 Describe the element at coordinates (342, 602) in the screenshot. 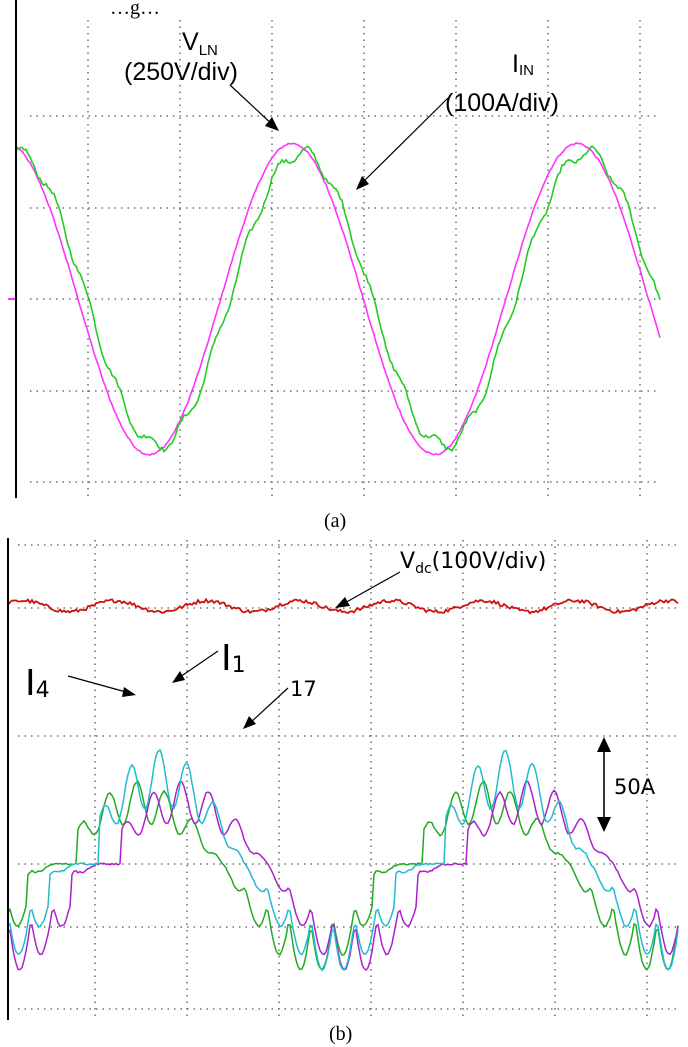

I see `vdc-arrowhead` at that location.